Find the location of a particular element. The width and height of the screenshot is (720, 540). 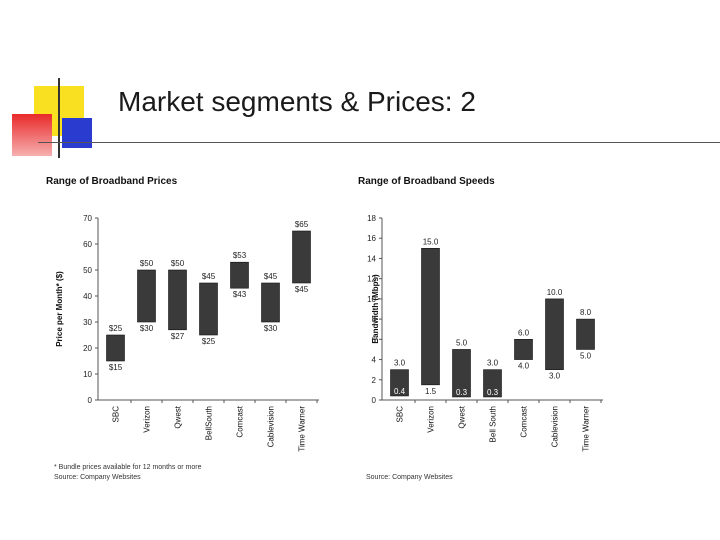

y-tick-label: 30 is located at coordinates (87, 322).